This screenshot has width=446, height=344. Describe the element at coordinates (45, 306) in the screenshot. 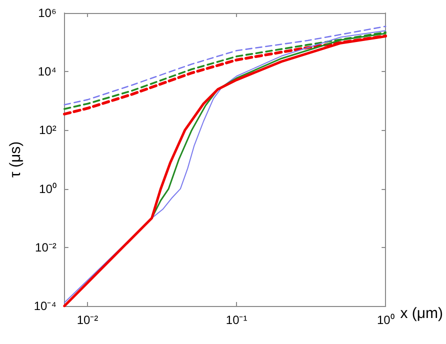

I see `y-tick-label: 10⁻⁴` at that location.